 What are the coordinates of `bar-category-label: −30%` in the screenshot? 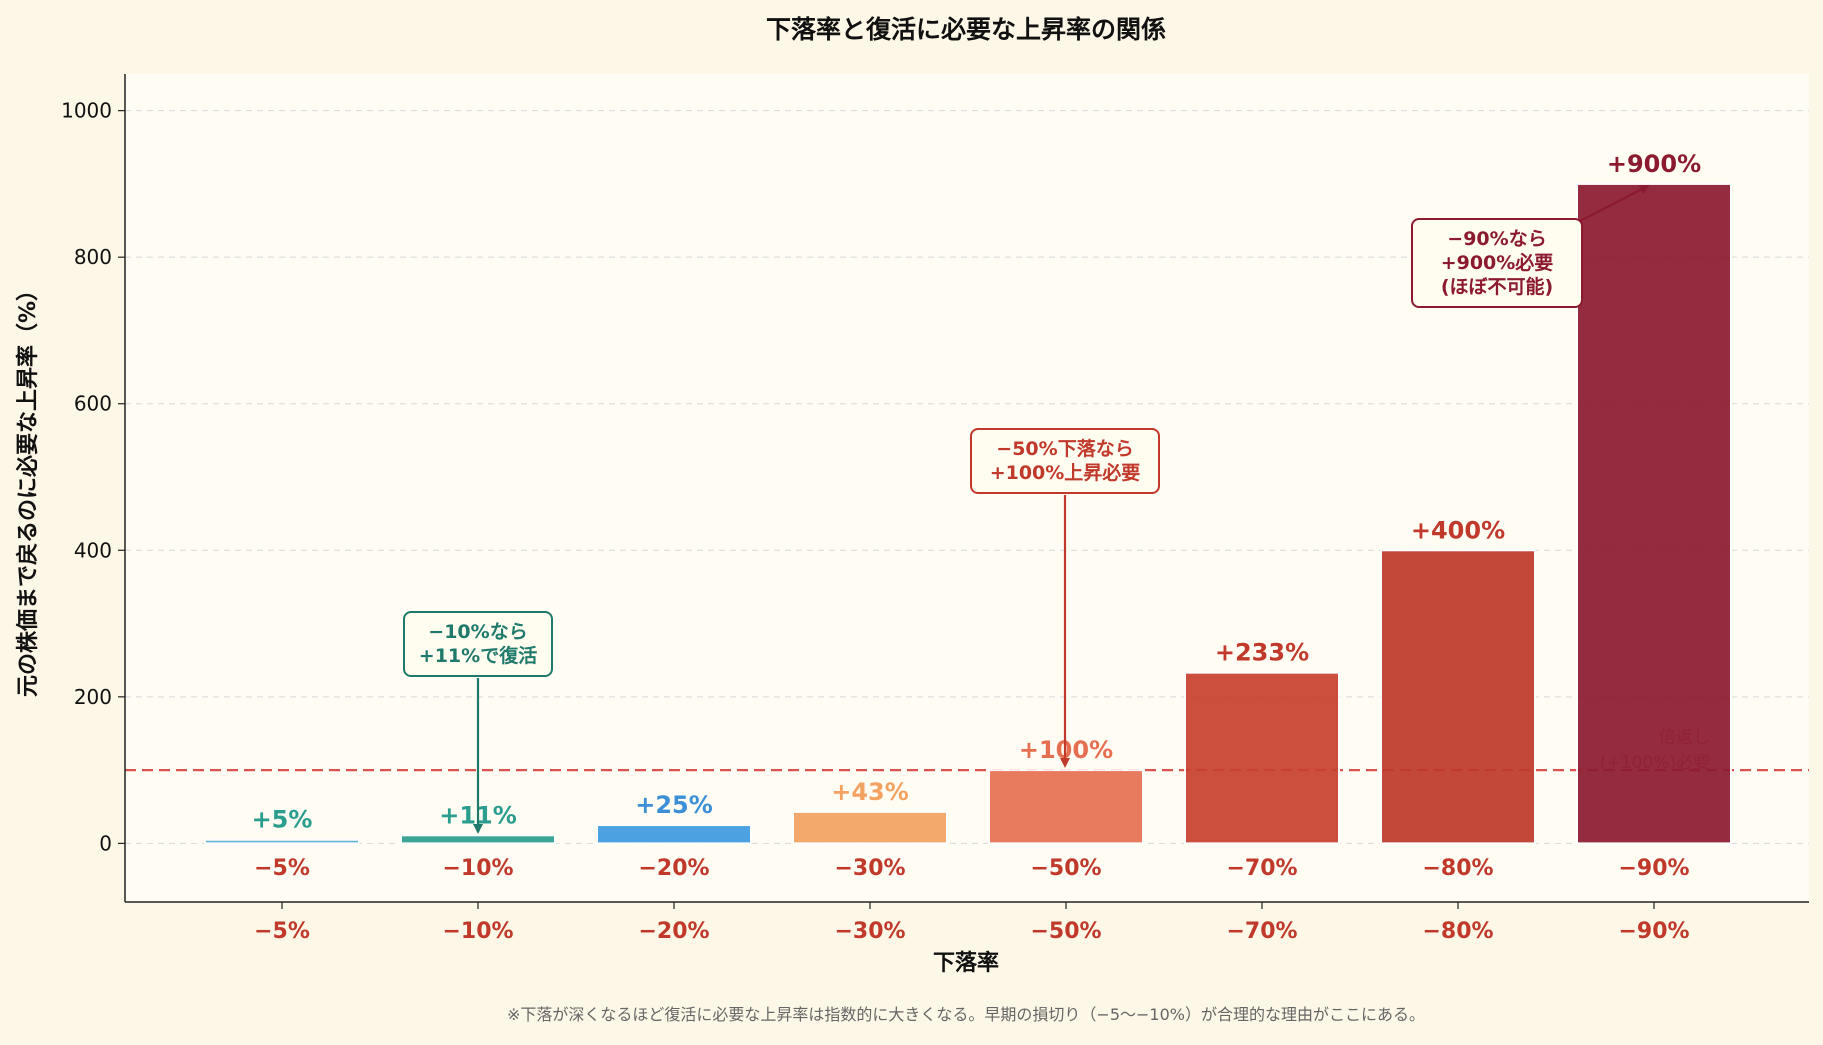 It's located at (869, 868).